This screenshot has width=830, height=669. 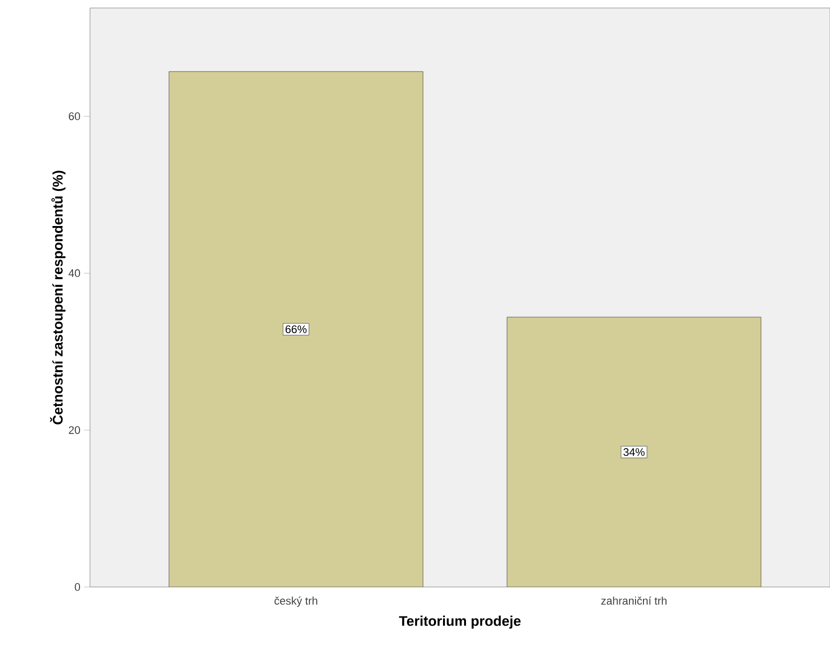 What do you see at coordinates (74, 430) in the screenshot?
I see `y-tick-label: 20` at bounding box center [74, 430].